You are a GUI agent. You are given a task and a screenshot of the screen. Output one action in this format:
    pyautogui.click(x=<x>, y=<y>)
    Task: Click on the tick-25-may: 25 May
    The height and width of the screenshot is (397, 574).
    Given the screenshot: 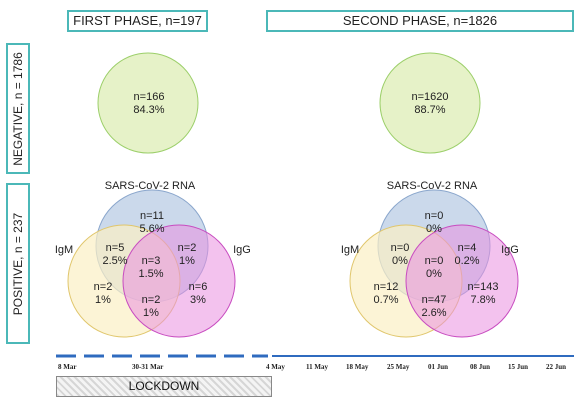 What is the action you would take?
    pyautogui.click(x=398, y=367)
    